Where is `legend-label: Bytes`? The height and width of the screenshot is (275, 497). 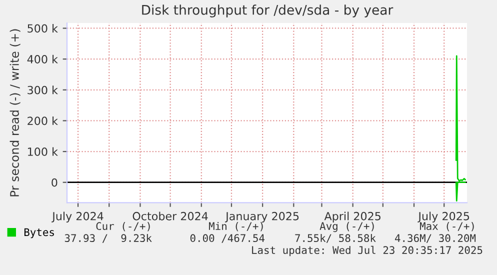
legend-label: Bytes is located at coordinates (39, 233).